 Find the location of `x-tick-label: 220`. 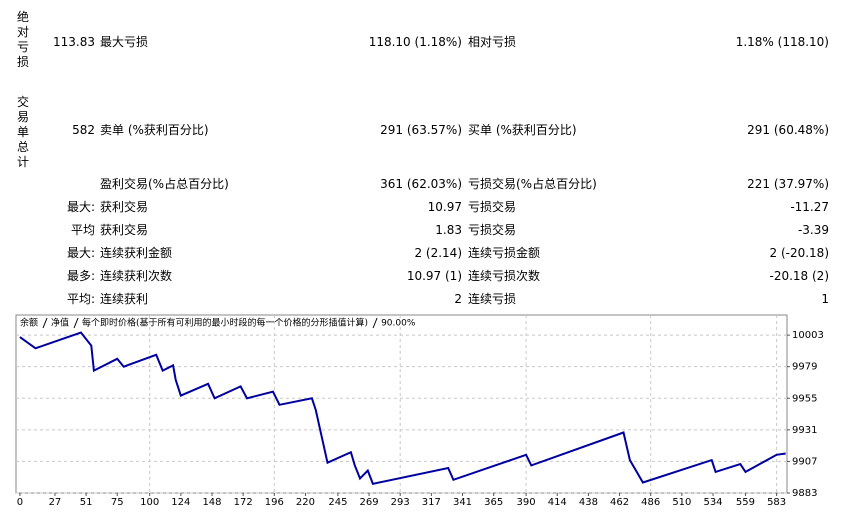

x-tick-label: 220 is located at coordinates (305, 502).